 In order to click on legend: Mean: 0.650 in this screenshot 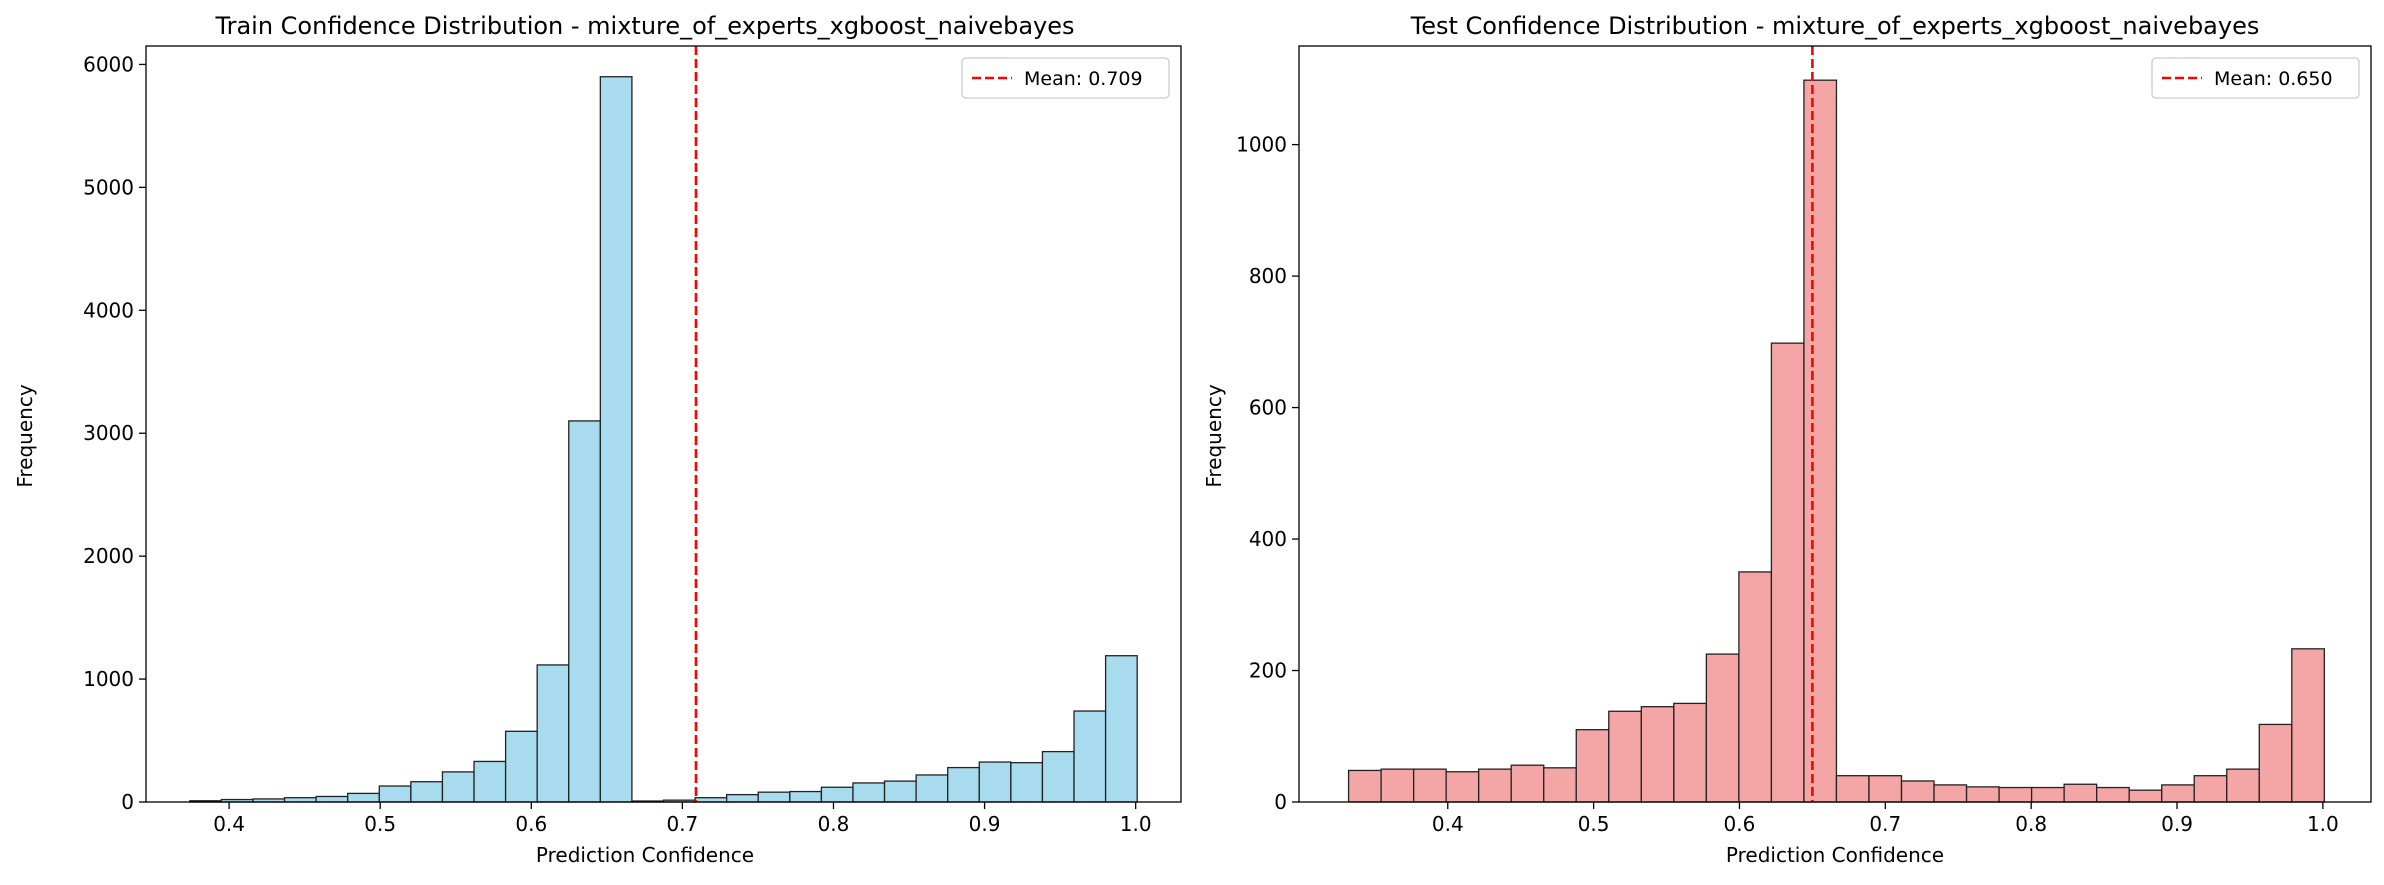, I will do `click(2255, 78)`.